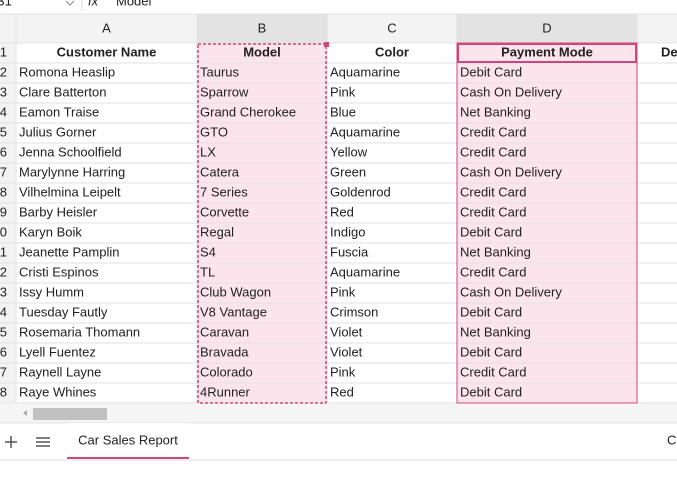 This screenshot has height=485, width=677. I want to click on table-cell: Corvette, so click(224, 211).